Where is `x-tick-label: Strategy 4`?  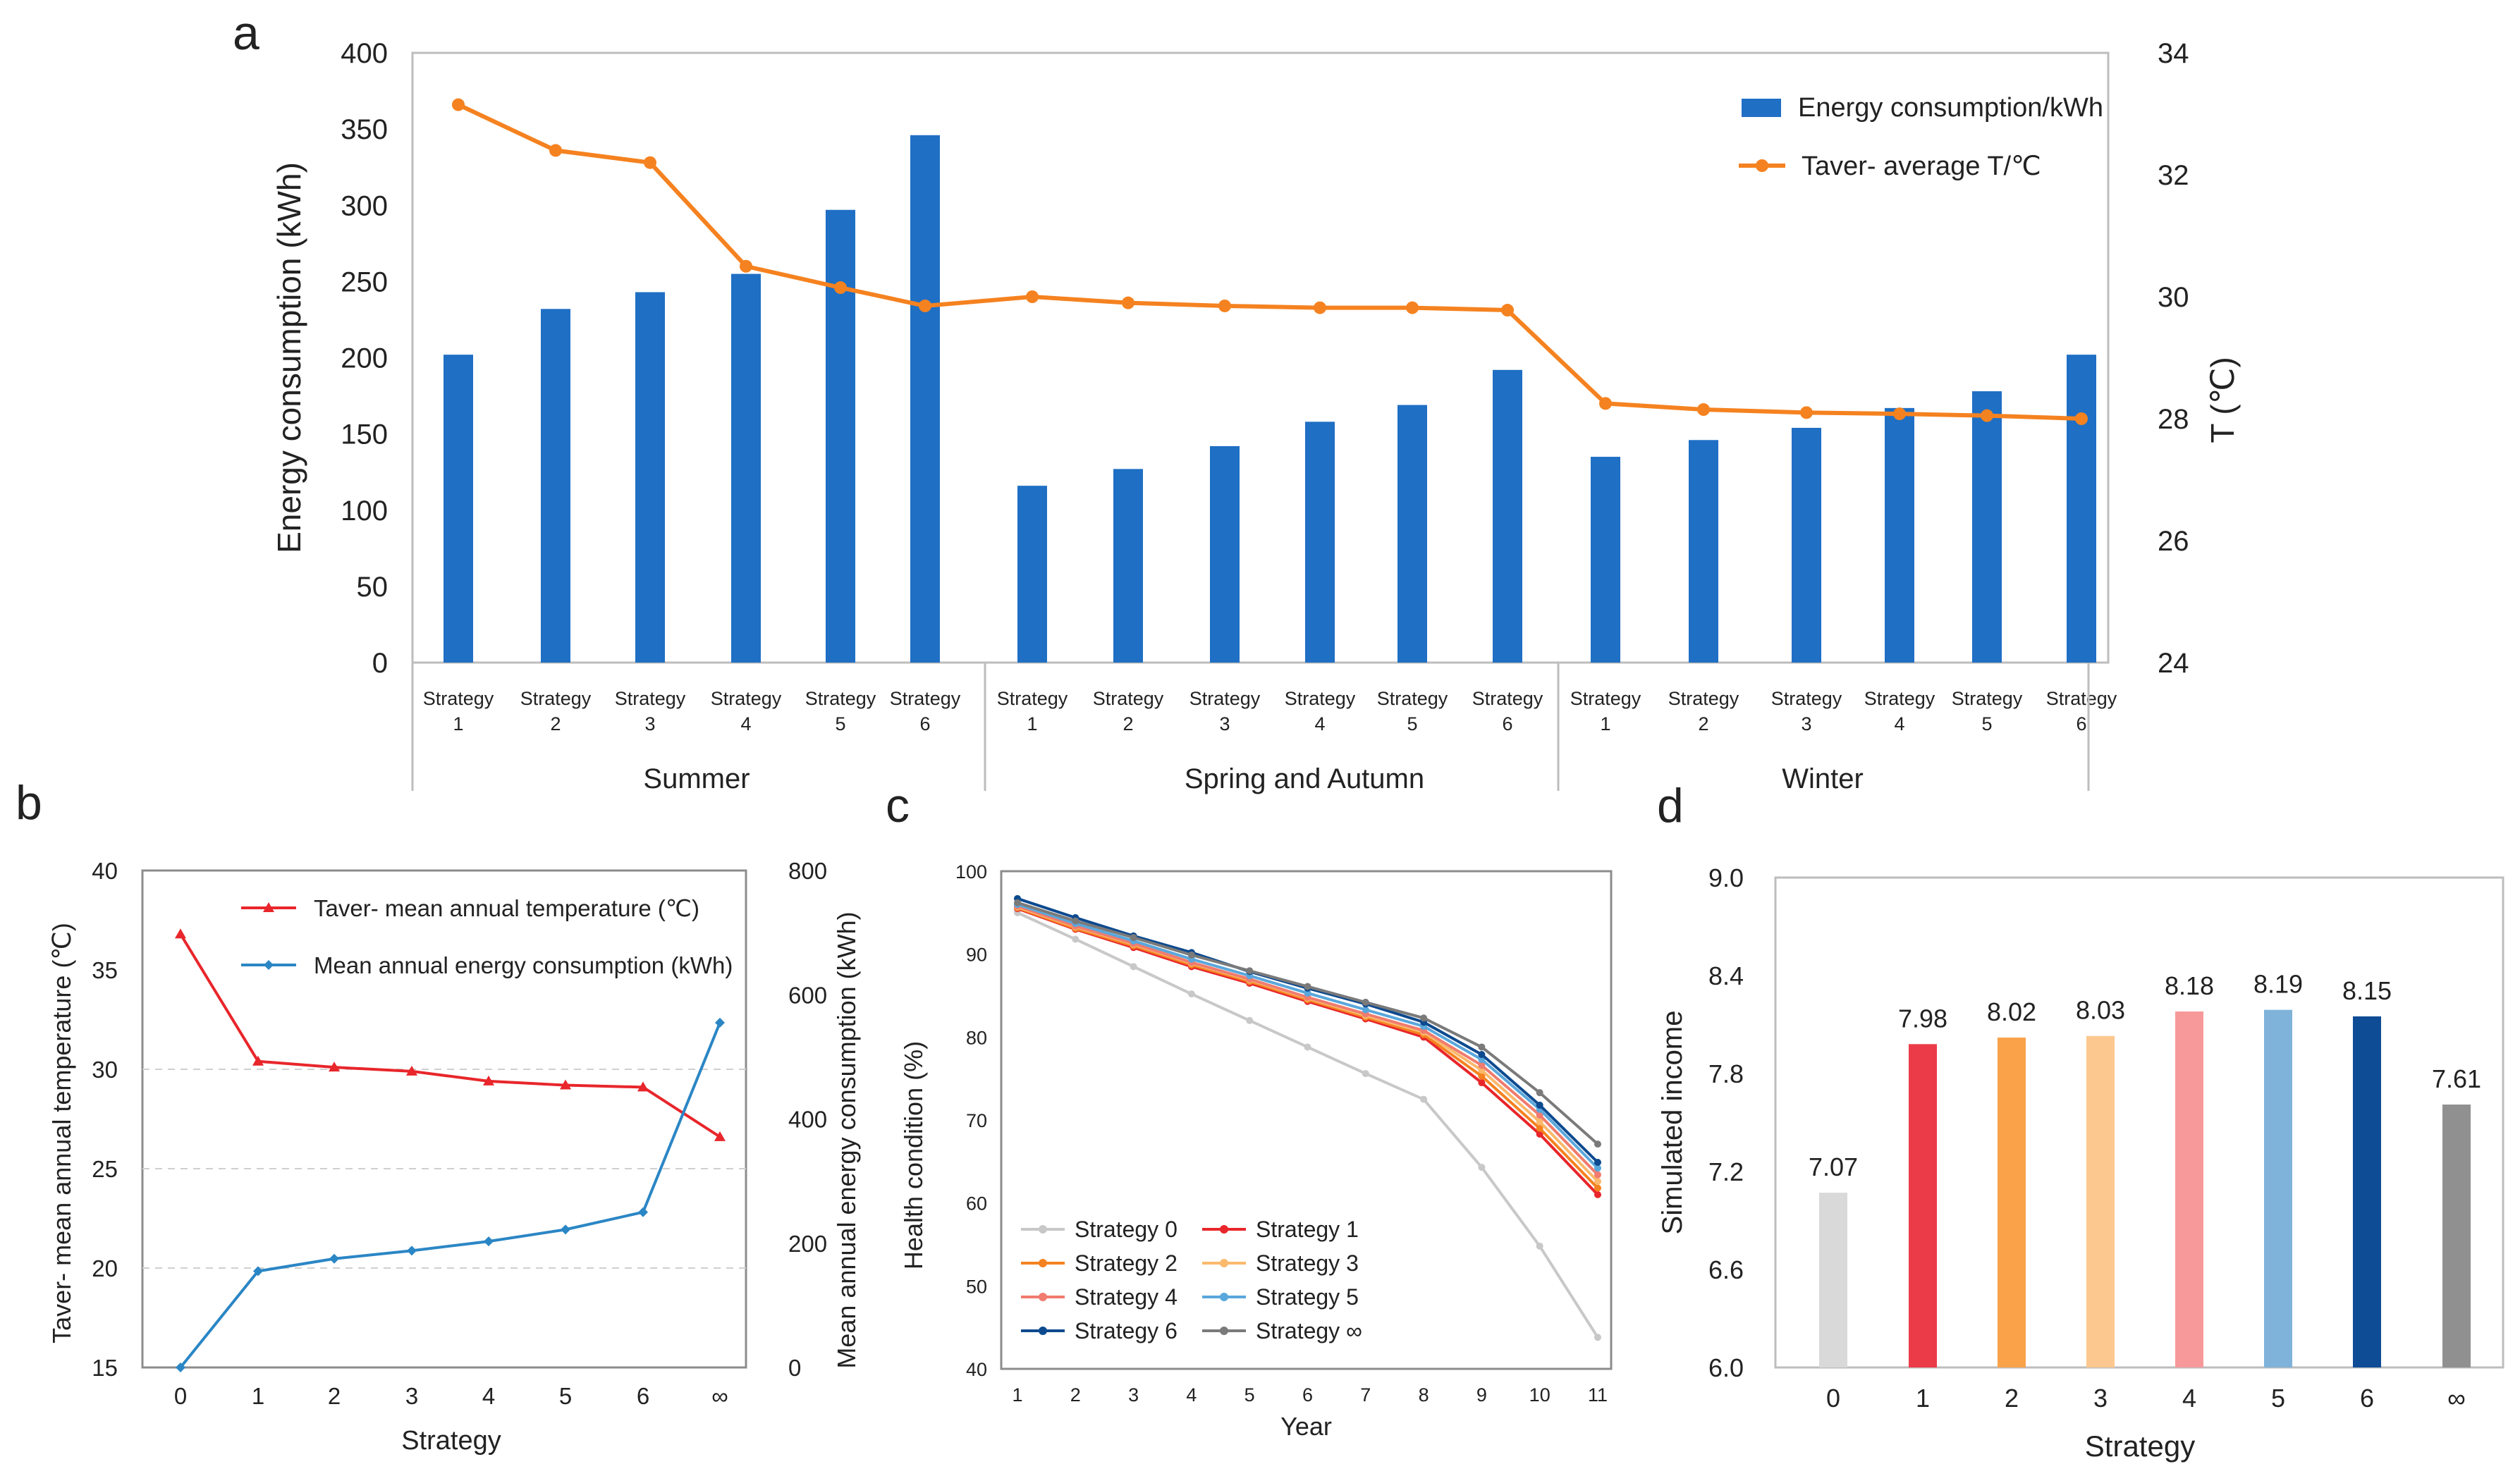
x-tick-label: Strategy 4 is located at coordinates (1899, 711).